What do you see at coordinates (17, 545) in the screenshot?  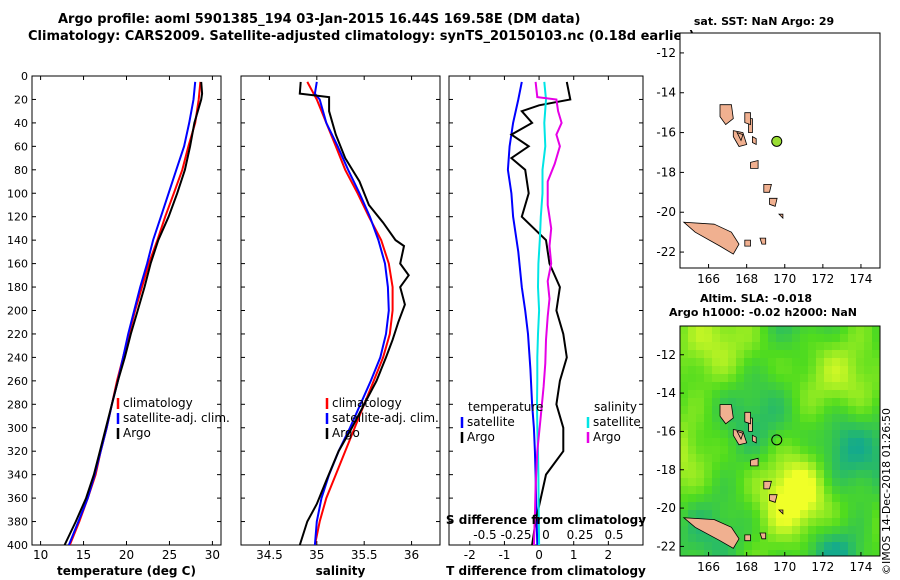 I see `depth-tick-label: 400` at bounding box center [17, 545].